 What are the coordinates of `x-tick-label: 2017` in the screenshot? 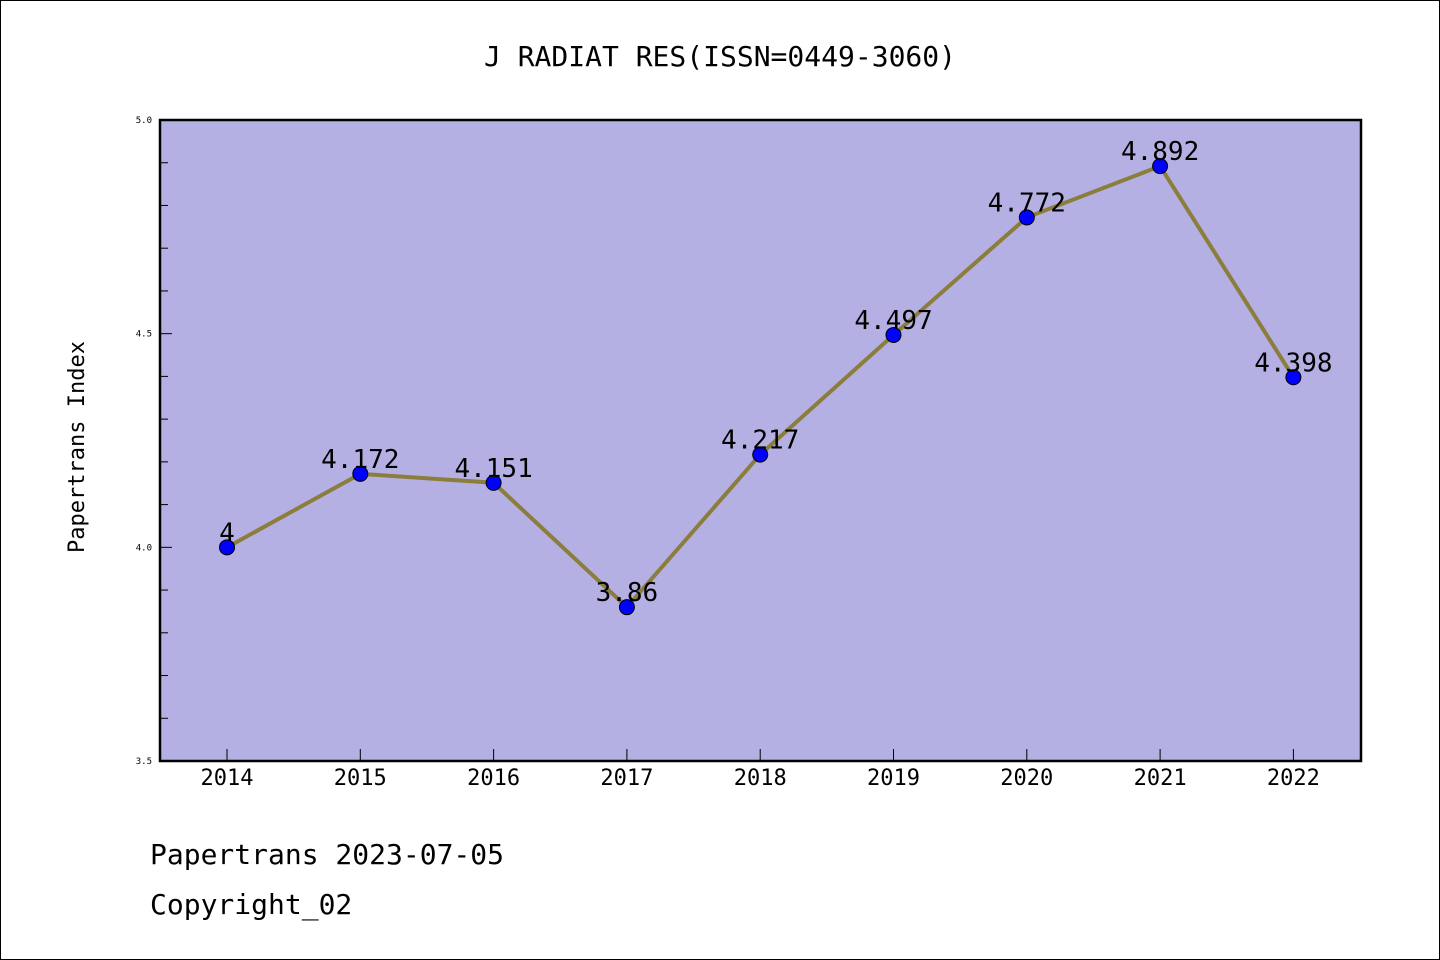 It's located at (626, 778).